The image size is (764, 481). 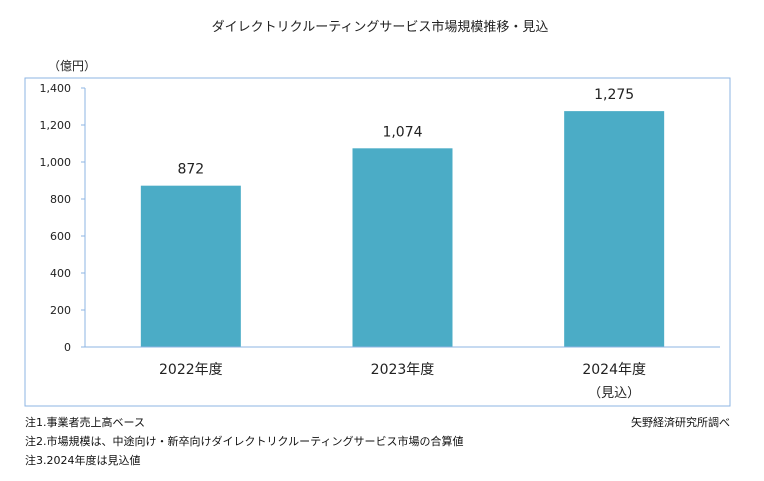 I want to click on x-tick-label: 2022年度, so click(x=191, y=370).